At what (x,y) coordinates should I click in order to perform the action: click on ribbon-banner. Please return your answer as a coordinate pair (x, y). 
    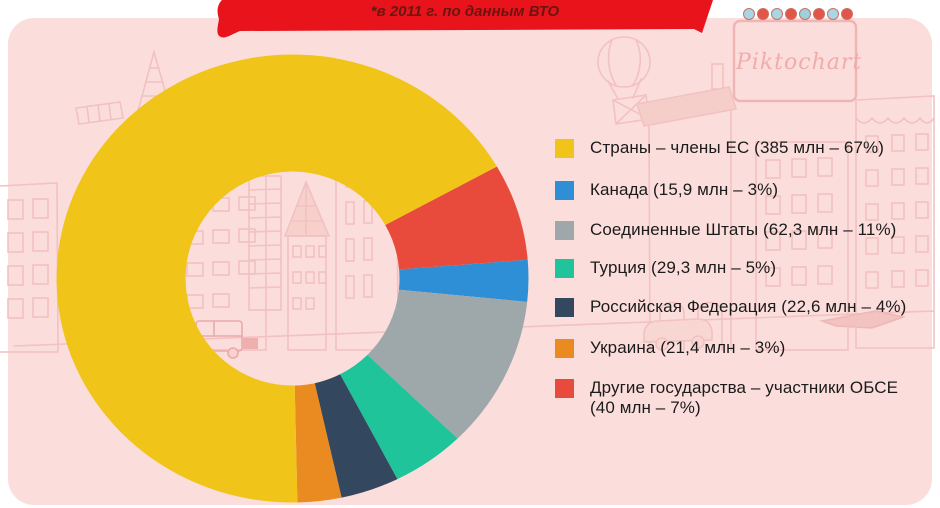
    Looking at the image, I should click on (465, 19).